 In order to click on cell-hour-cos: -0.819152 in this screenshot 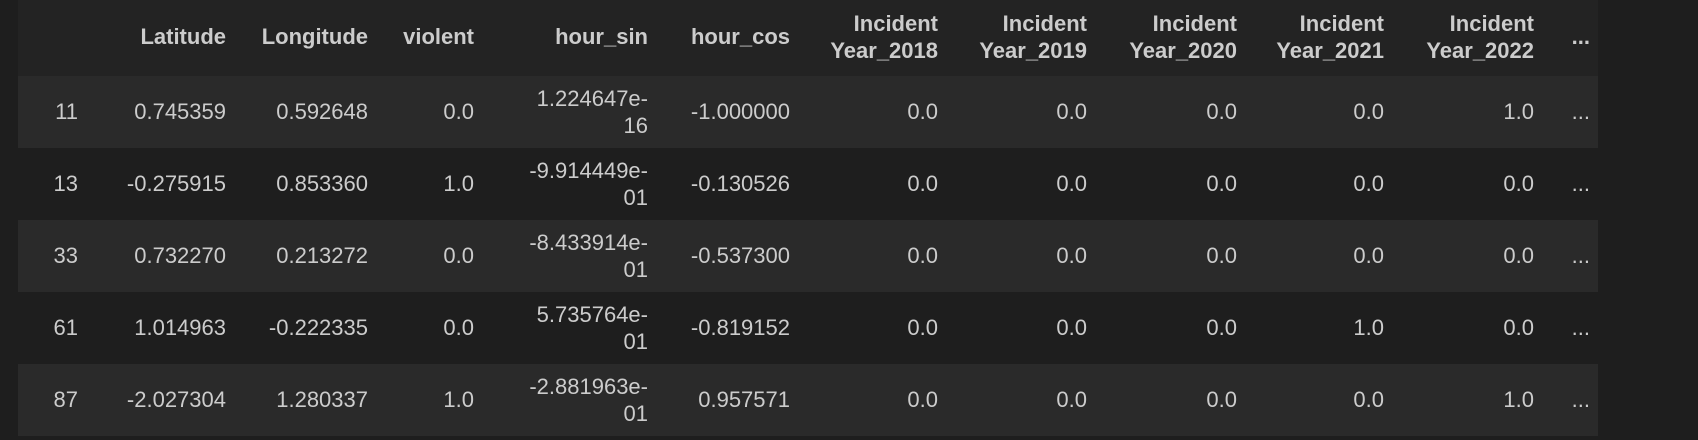, I will do `click(740, 327)`.